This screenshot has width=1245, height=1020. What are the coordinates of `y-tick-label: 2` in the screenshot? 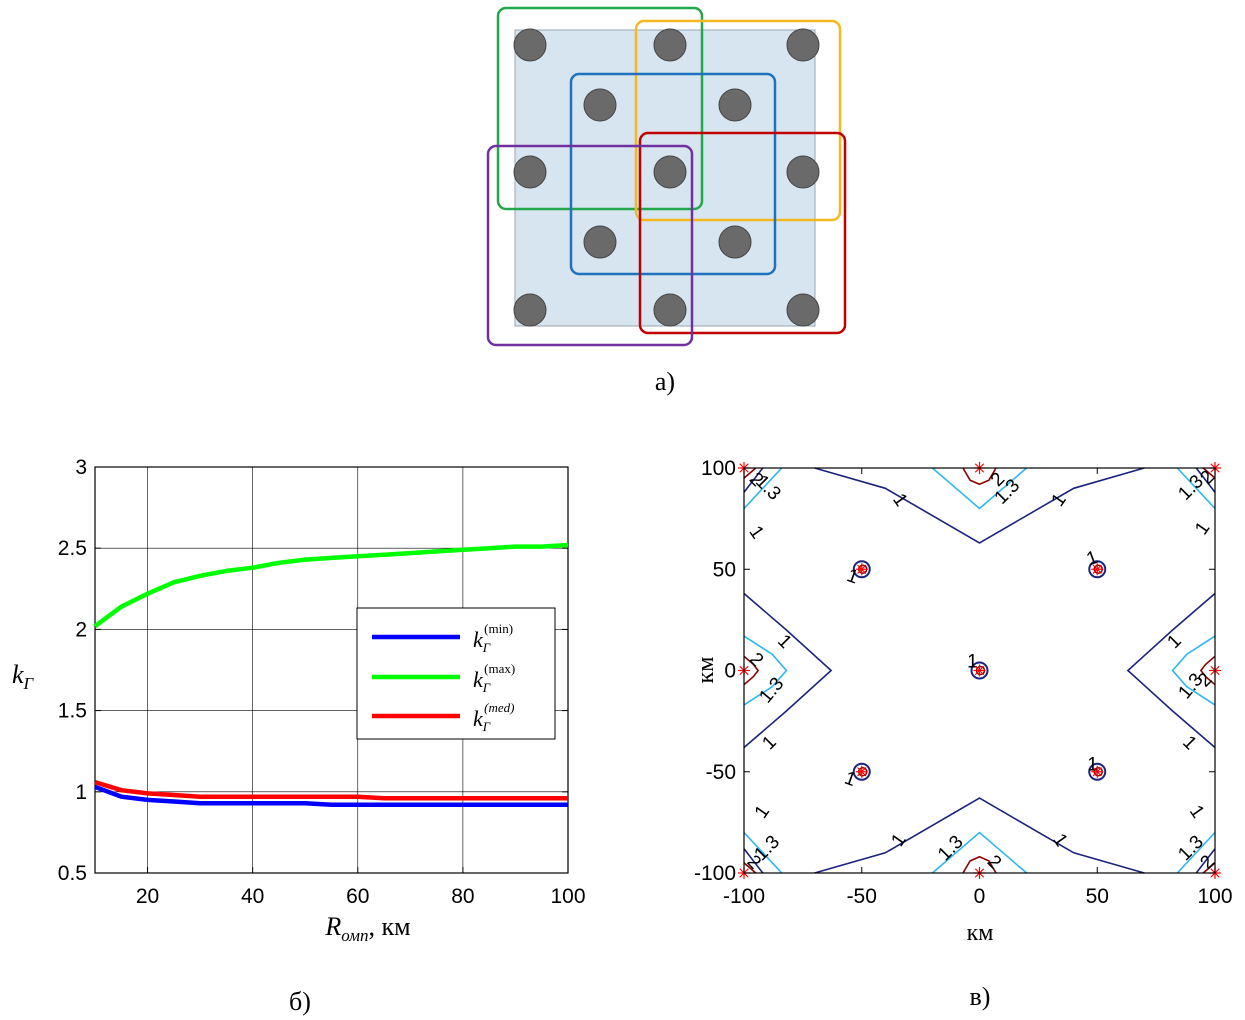 It's located at (81, 629).